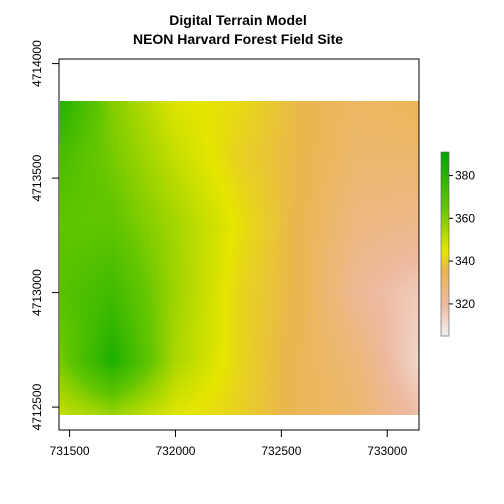 This screenshot has height=504, width=504. Describe the element at coordinates (37, 406) in the screenshot. I see `y-tick-label: 4712500` at that location.